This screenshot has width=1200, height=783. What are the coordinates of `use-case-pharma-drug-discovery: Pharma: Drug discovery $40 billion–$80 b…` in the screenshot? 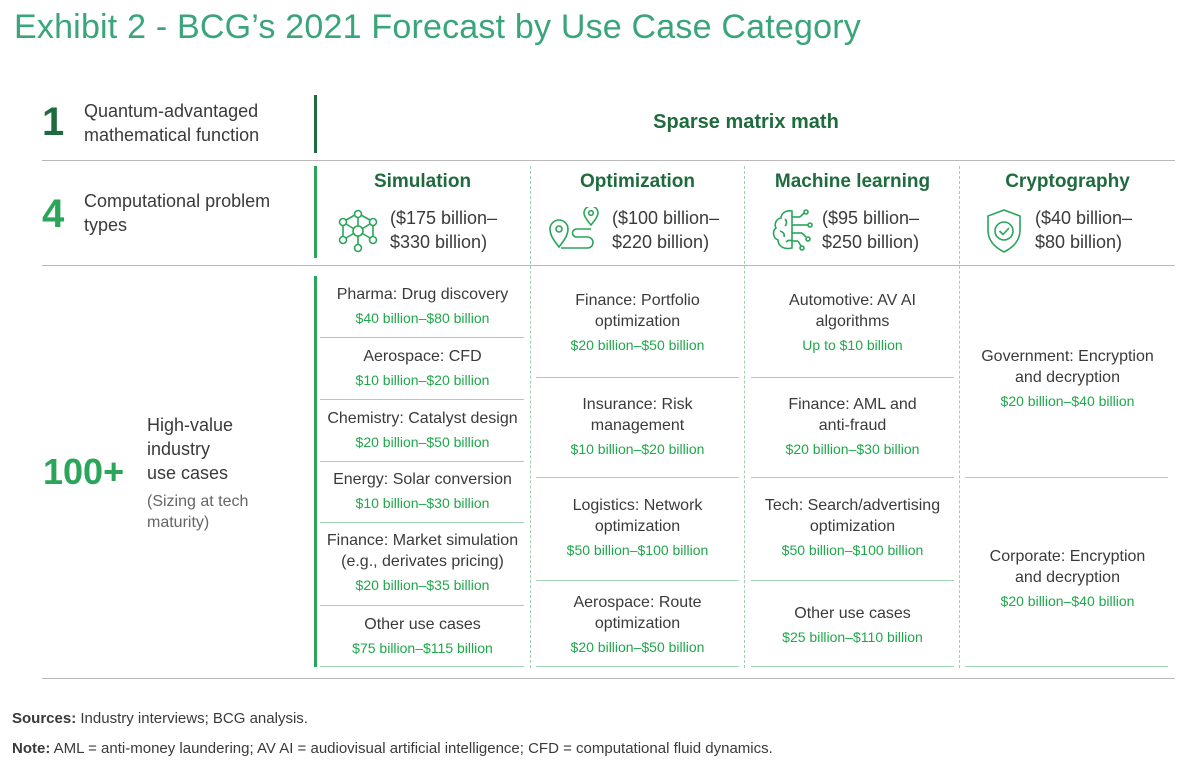 It's located at (422, 306).